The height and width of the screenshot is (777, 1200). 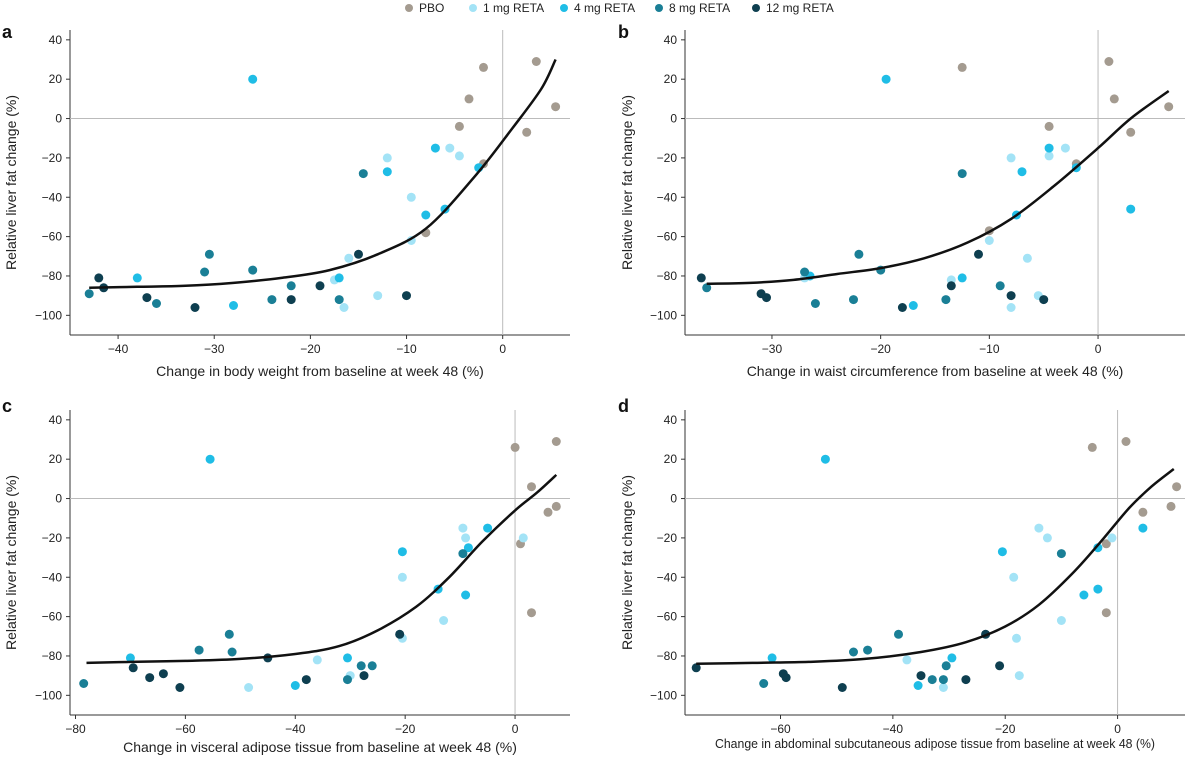 What do you see at coordinates (56, 40) in the screenshot?
I see `y-tick-label: 40` at bounding box center [56, 40].